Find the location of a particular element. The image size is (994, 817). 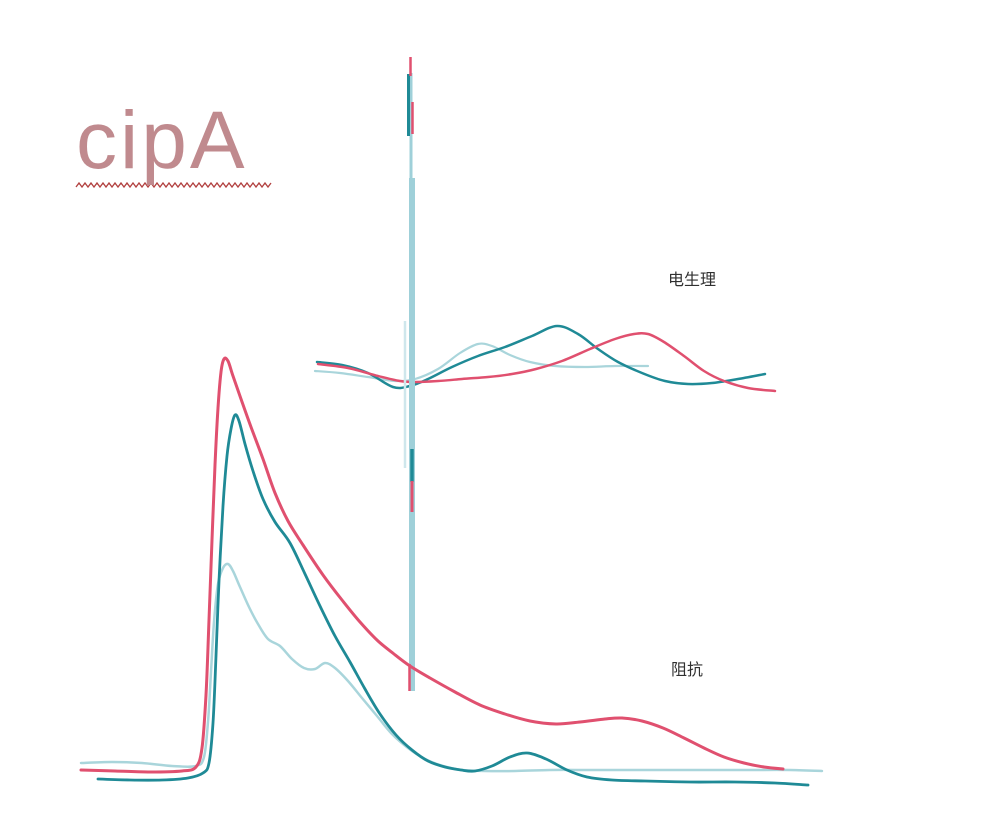

page-title: cipA is located at coordinates (162, 140).